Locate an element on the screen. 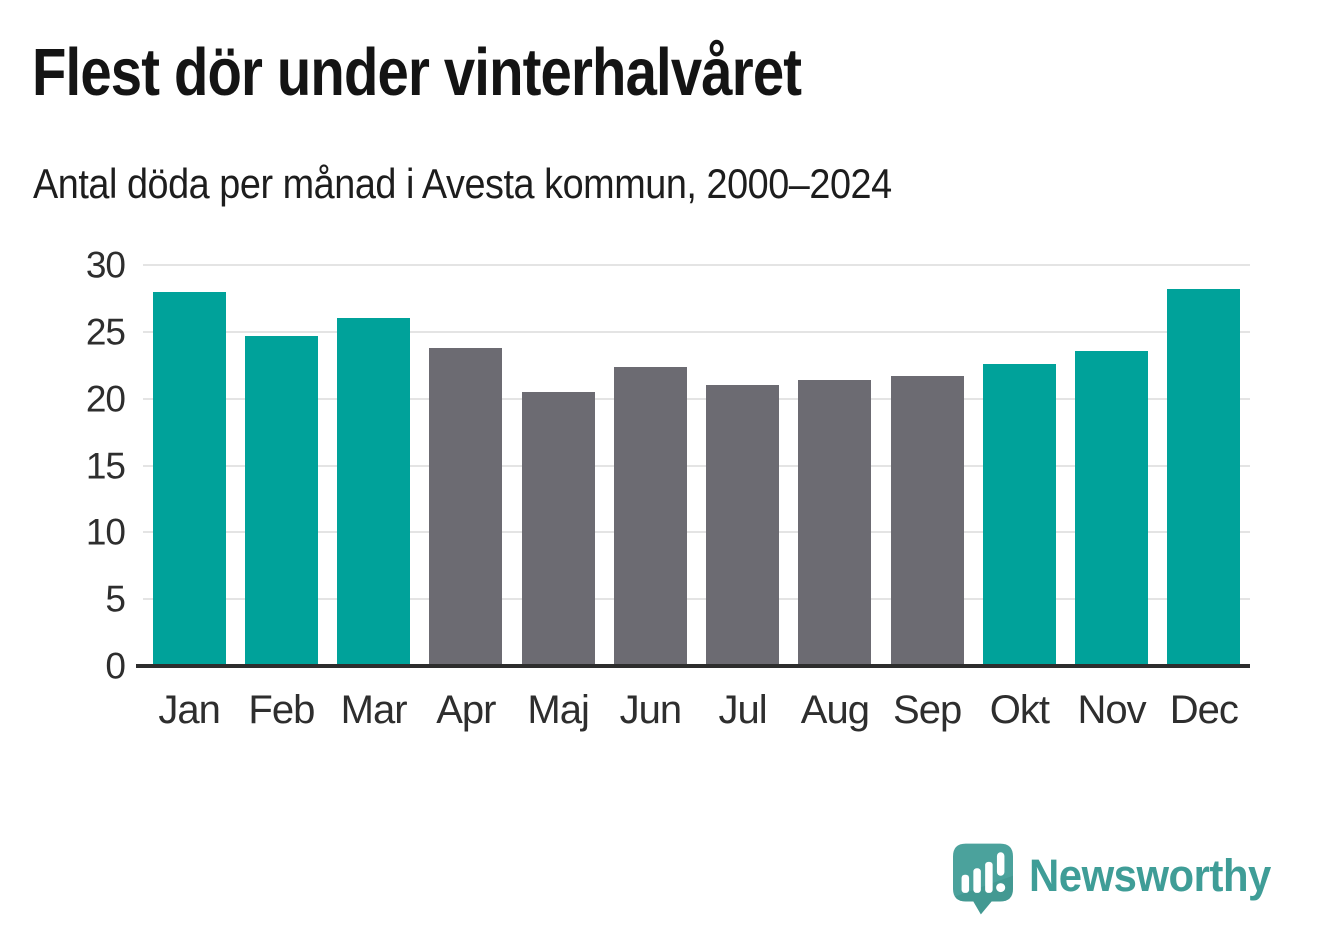 Image resolution: width=1322 pixels, height=939 pixels. bar-band-feb is located at coordinates (281, 465).